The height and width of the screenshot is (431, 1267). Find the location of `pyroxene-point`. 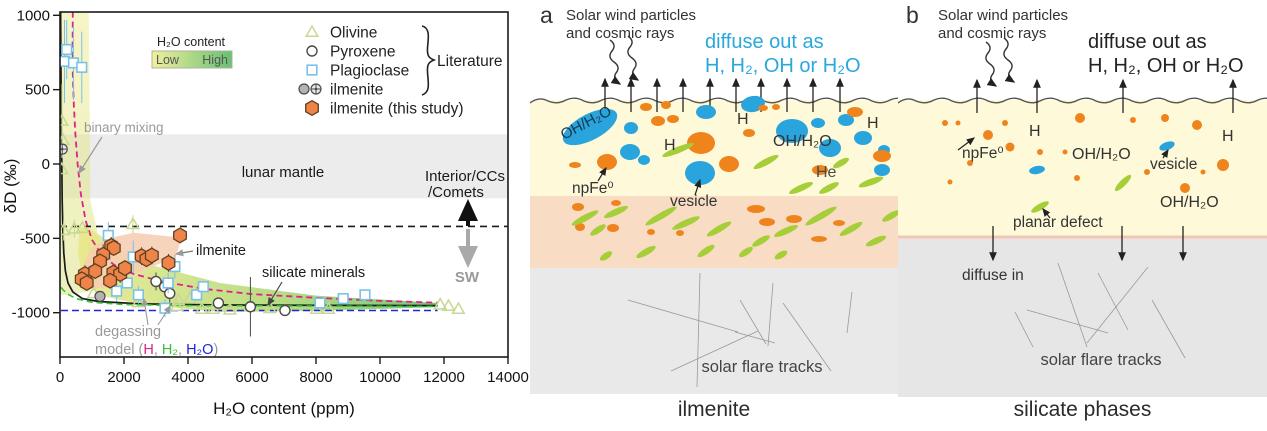

pyroxene-point is located at coordinates (285, 310).